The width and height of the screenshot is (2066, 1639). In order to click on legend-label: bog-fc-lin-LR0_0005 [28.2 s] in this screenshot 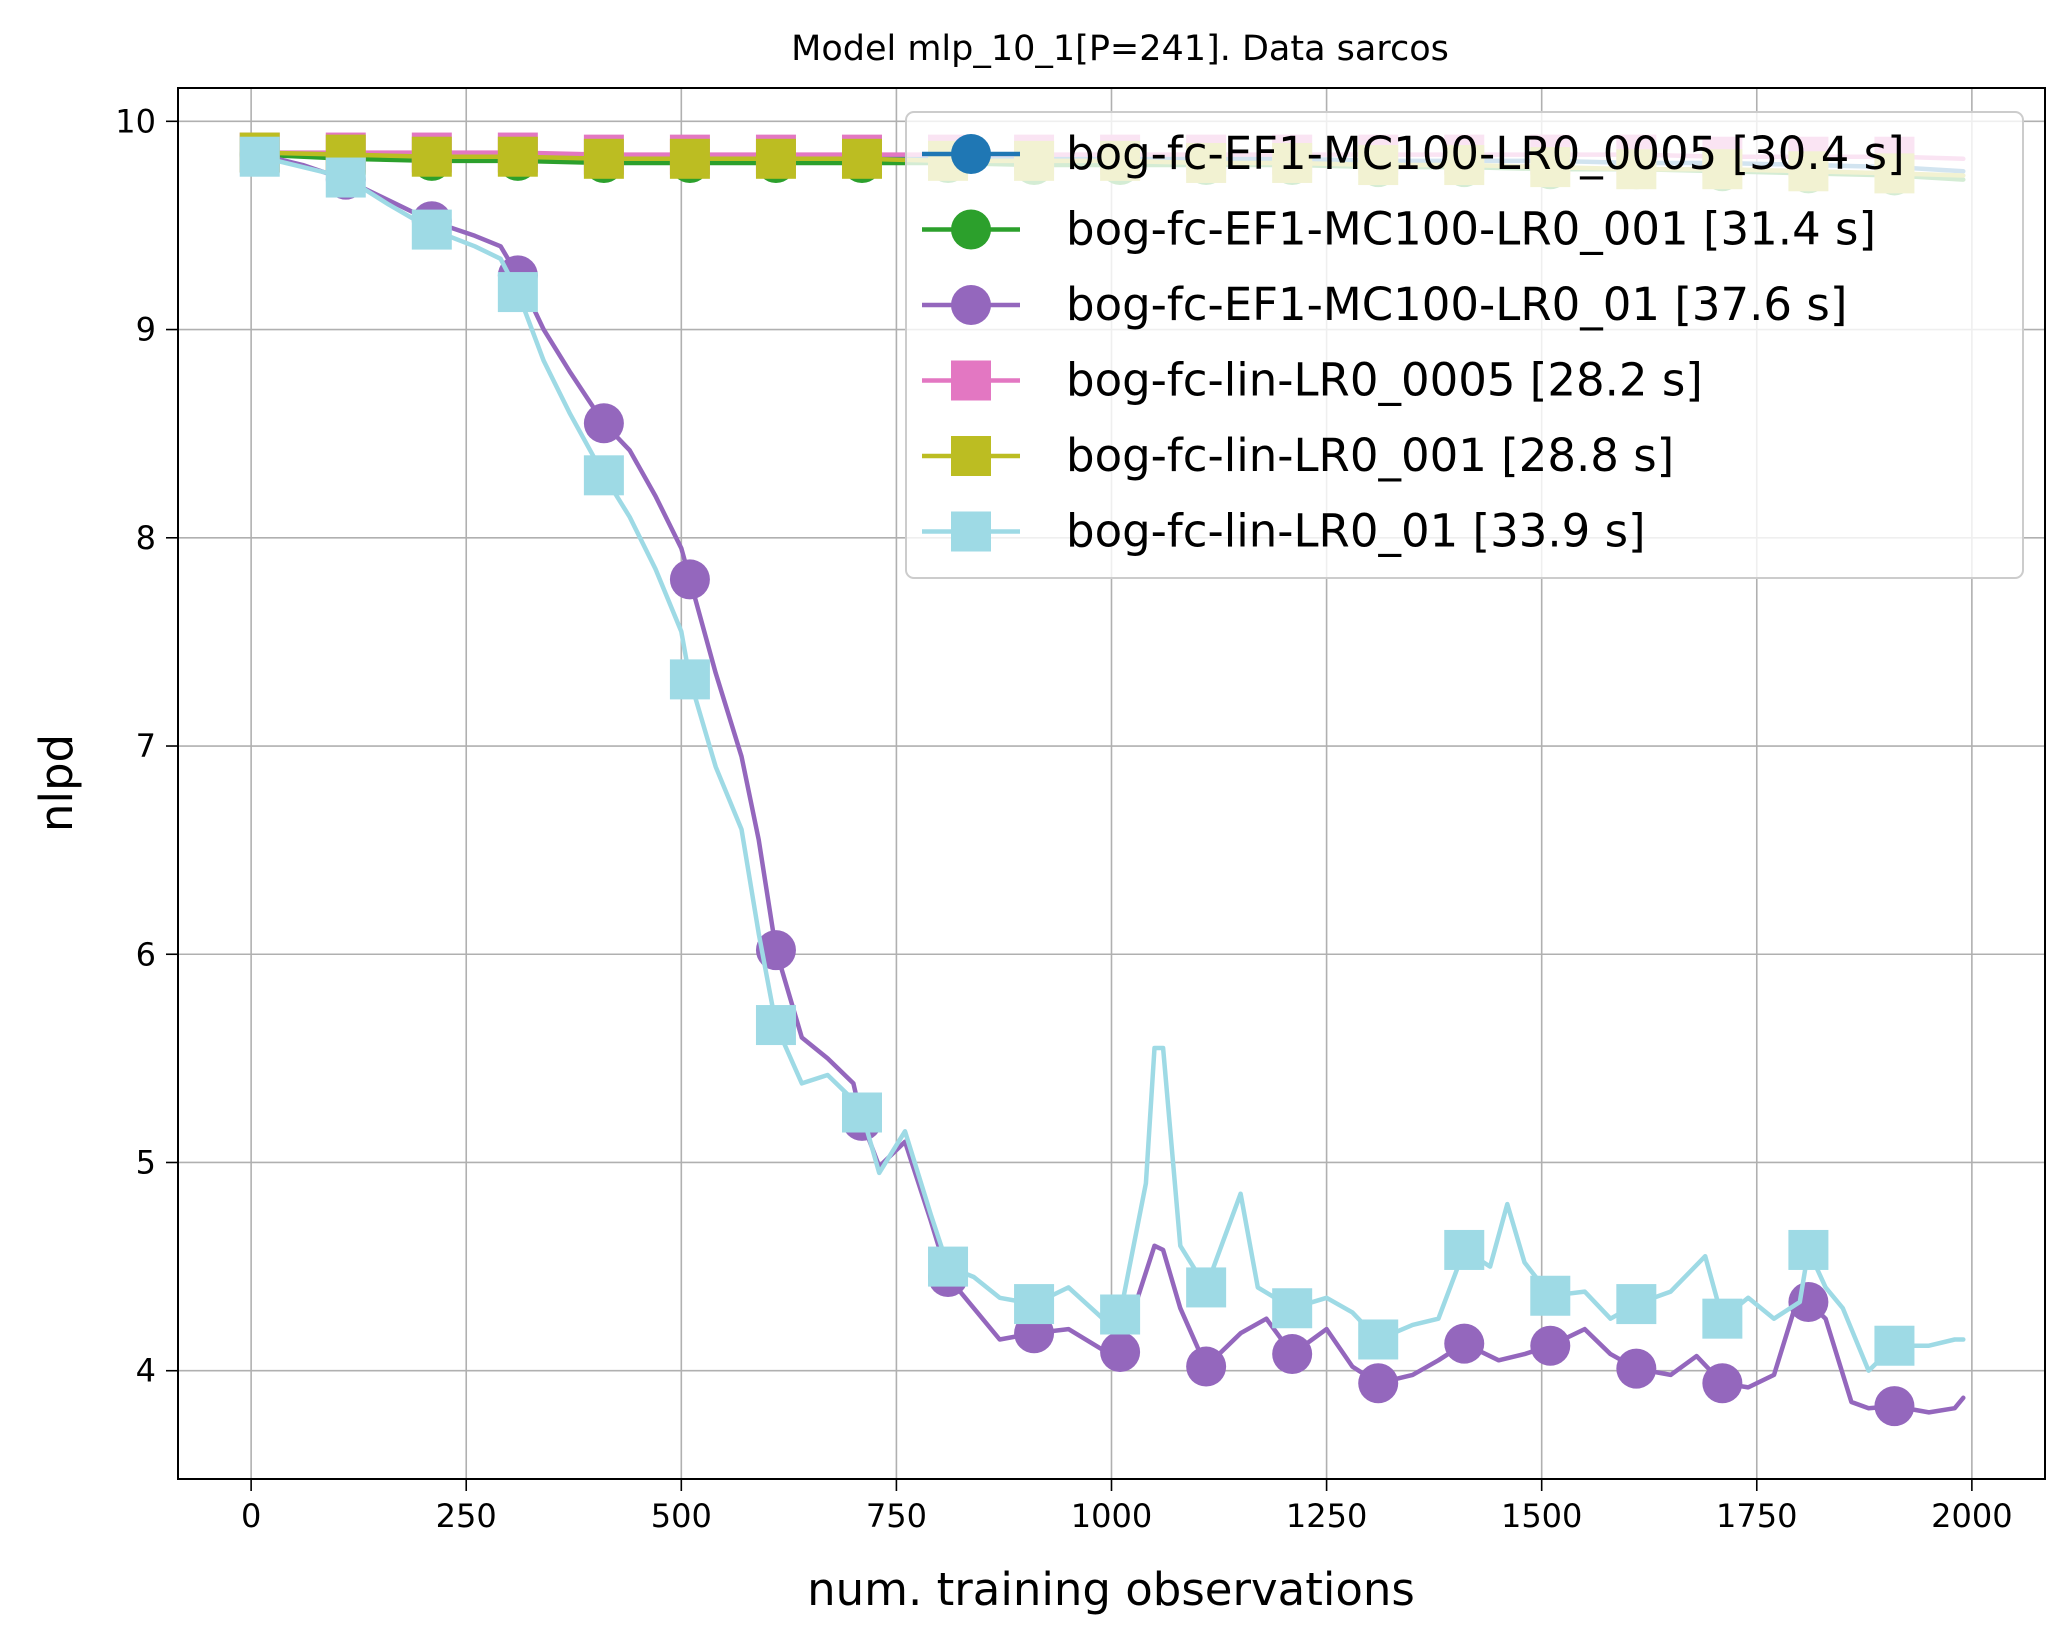, I will do `click(1384, 380)`.